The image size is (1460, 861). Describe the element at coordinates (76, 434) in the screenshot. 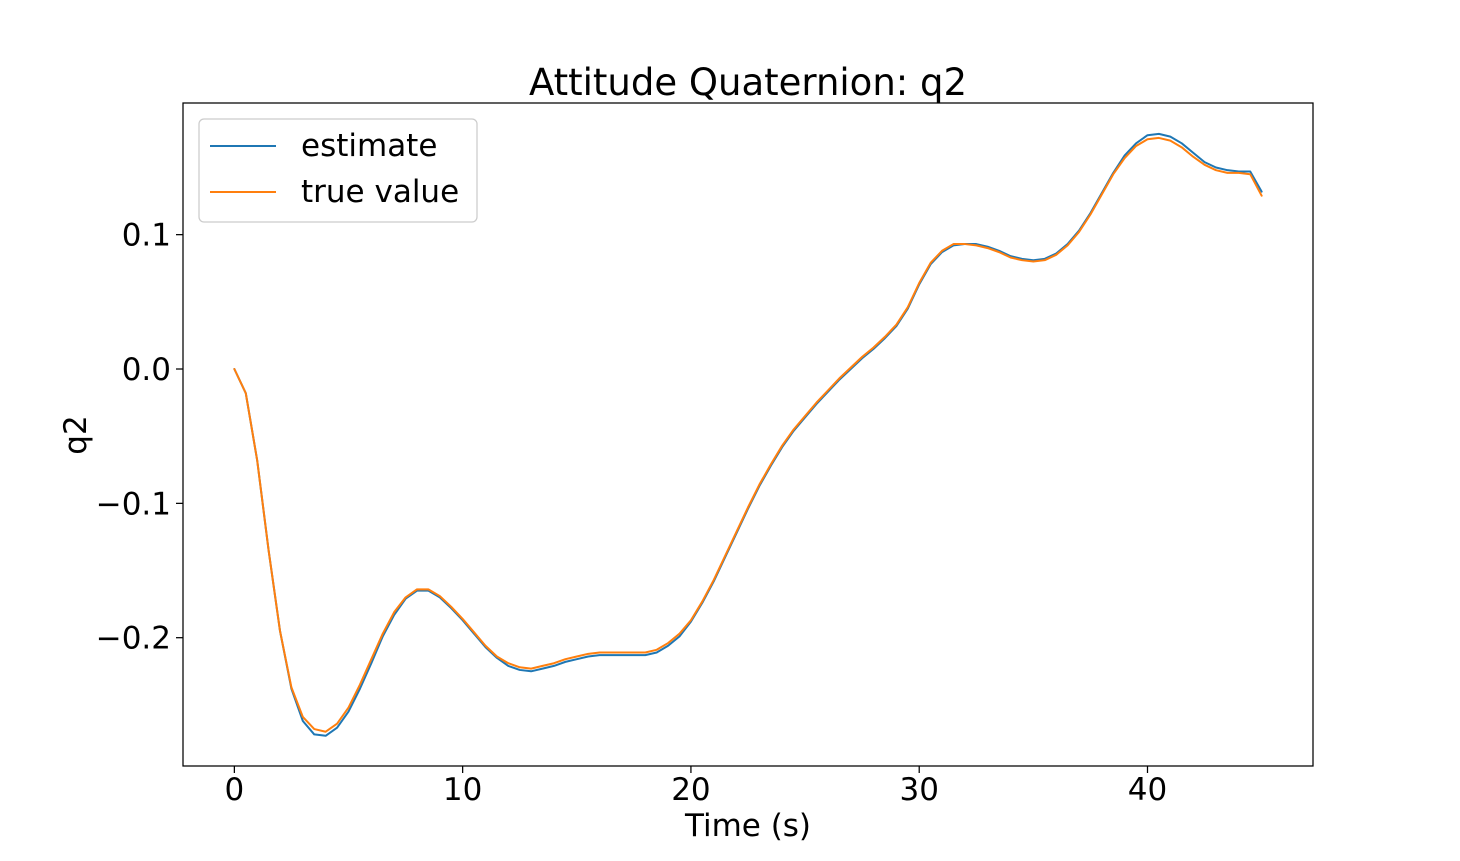

I see `y-axis-label: q2` at that location.